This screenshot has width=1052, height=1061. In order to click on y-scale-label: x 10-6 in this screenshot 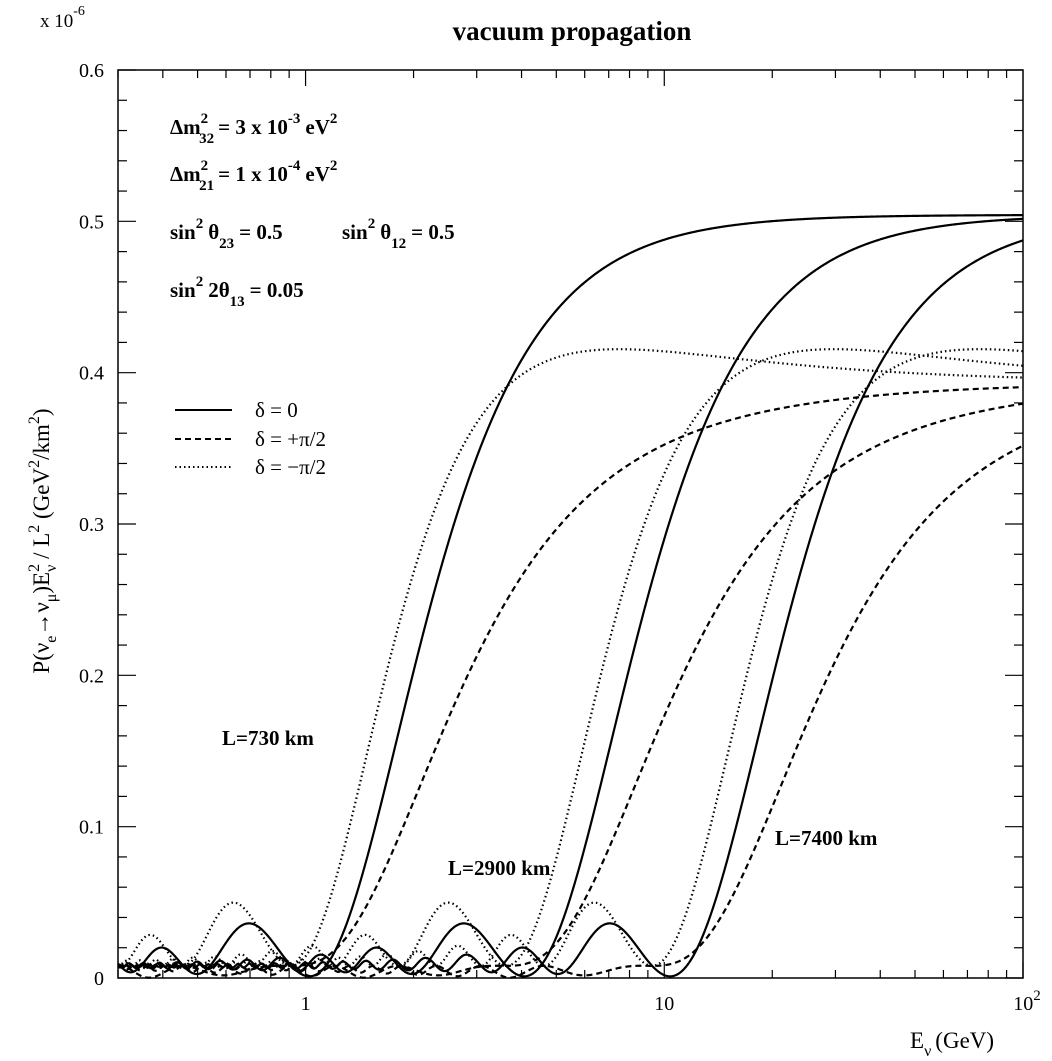, I will do `click(62, 18)`.